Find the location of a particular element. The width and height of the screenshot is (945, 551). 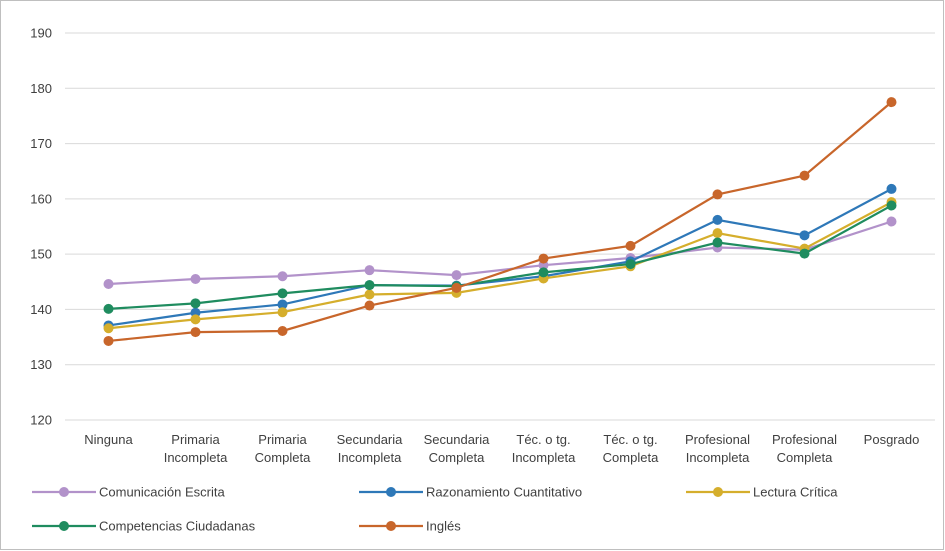

x-tick-label: Posgrado is located at coordinates (892, 439).